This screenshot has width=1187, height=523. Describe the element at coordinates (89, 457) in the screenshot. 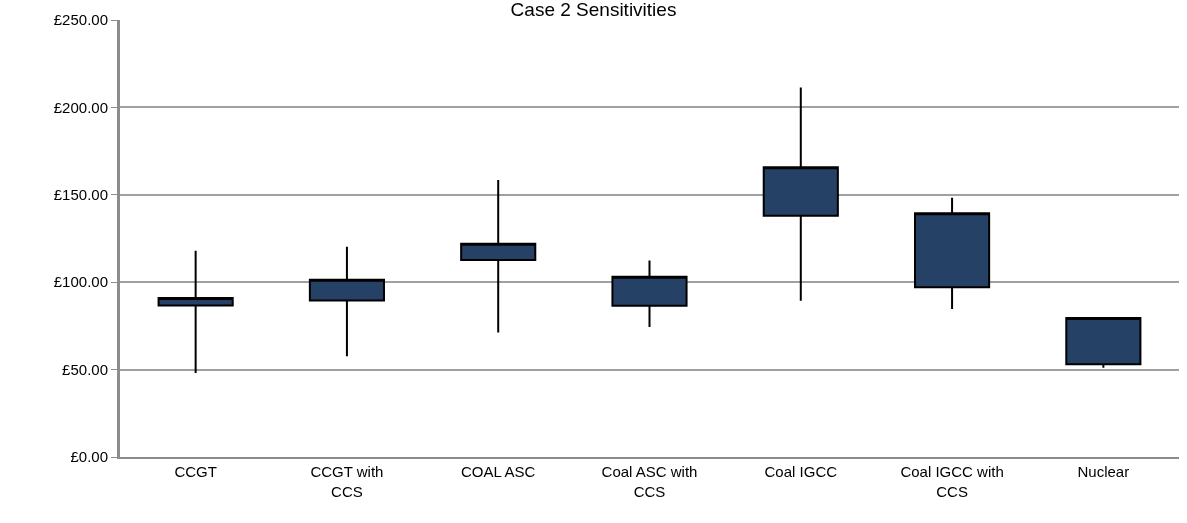

I see `y-tick-label: £0.00` at that location.